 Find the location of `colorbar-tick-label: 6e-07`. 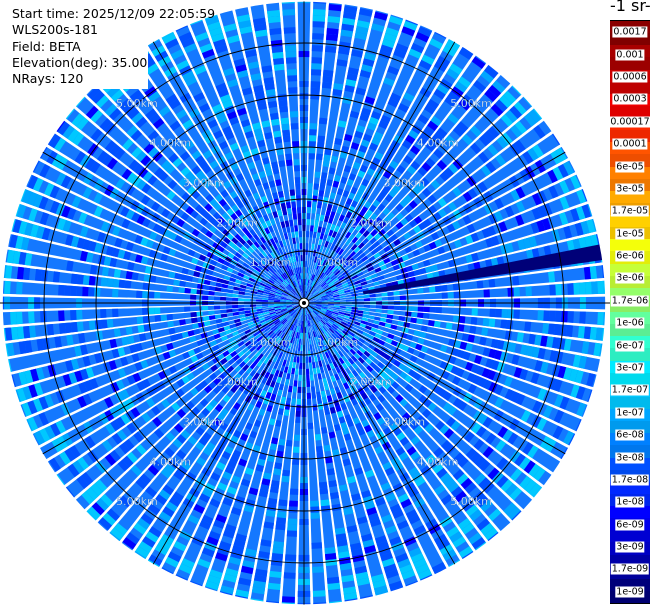

colorbar-tick-label: 6e-07 is located at coordinates (630, 346).